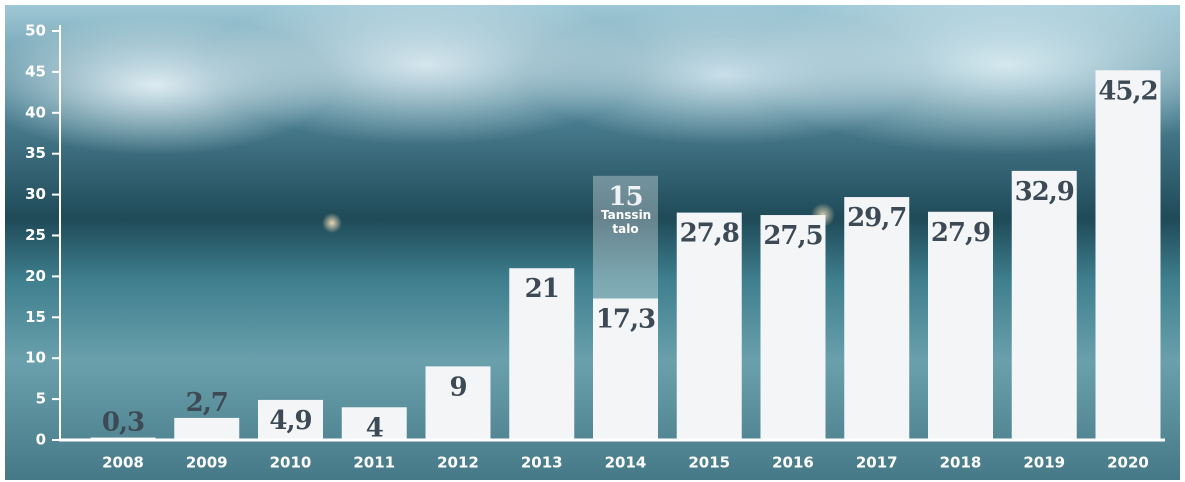 This screenshot has width=1185, height=482. Describe the element at coordinates (41, 440) in the screenshot. I see `y-tick-label: 0` at that location.